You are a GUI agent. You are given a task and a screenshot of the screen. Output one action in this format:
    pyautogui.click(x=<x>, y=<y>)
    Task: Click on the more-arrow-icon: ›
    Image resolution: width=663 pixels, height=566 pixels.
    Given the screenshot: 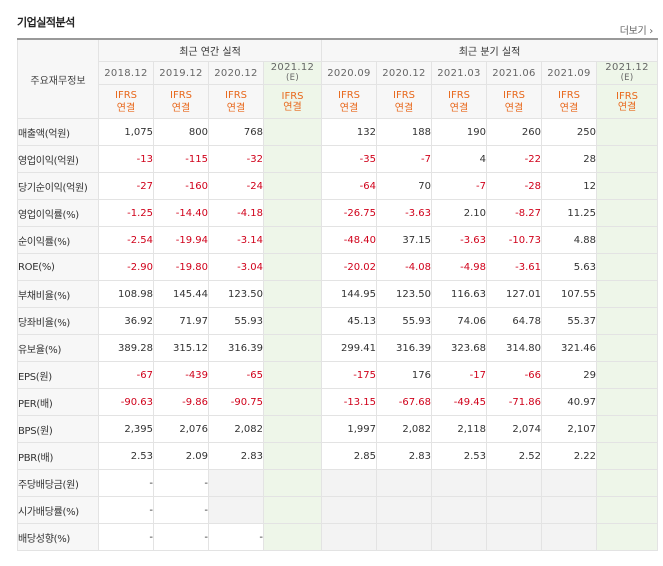 What is the action you would take?
    pyautogui.click(x=649, y=31)
    